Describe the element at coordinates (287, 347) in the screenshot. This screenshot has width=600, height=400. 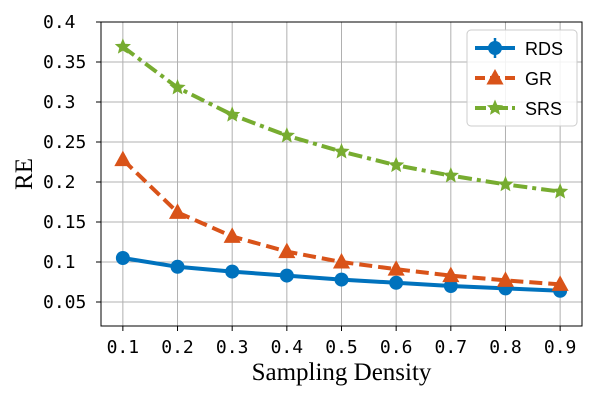
I see `x-tick-label: 0.4` at that location.